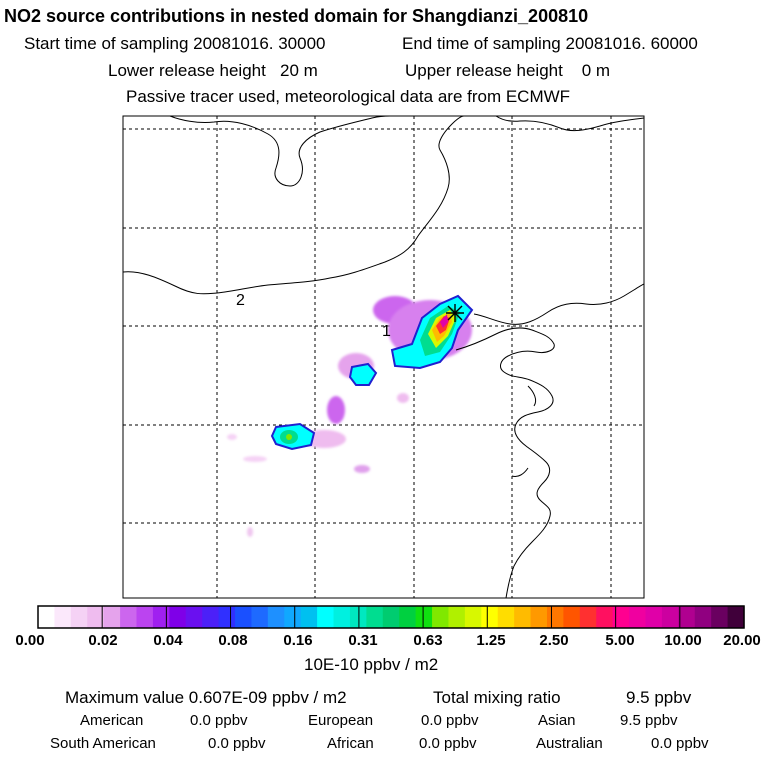 This screenshot has width=768, height=768. I want to click on start-time: Start time of sampling 20081016. 30000, so click(175, 43).